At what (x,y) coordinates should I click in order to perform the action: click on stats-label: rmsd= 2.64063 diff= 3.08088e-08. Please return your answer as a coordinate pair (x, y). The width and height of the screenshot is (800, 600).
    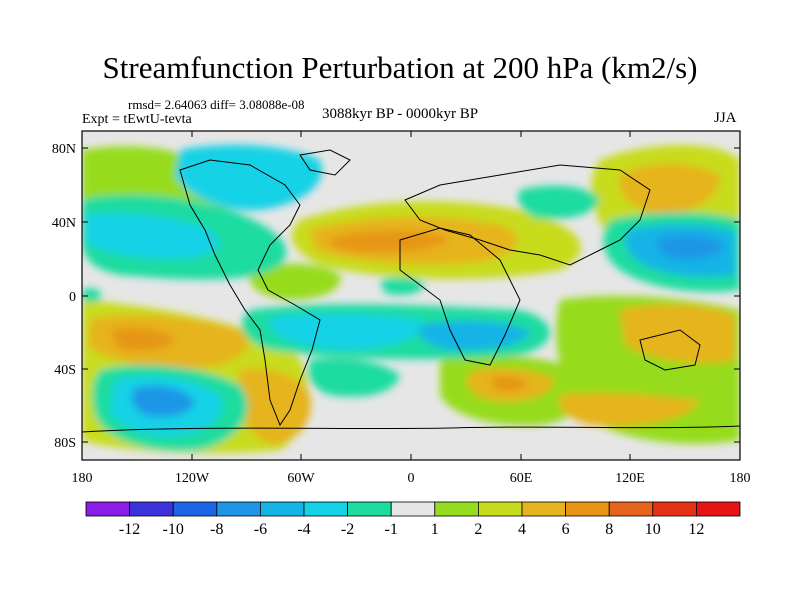
    Looking at the image, I should click on (216, 104).